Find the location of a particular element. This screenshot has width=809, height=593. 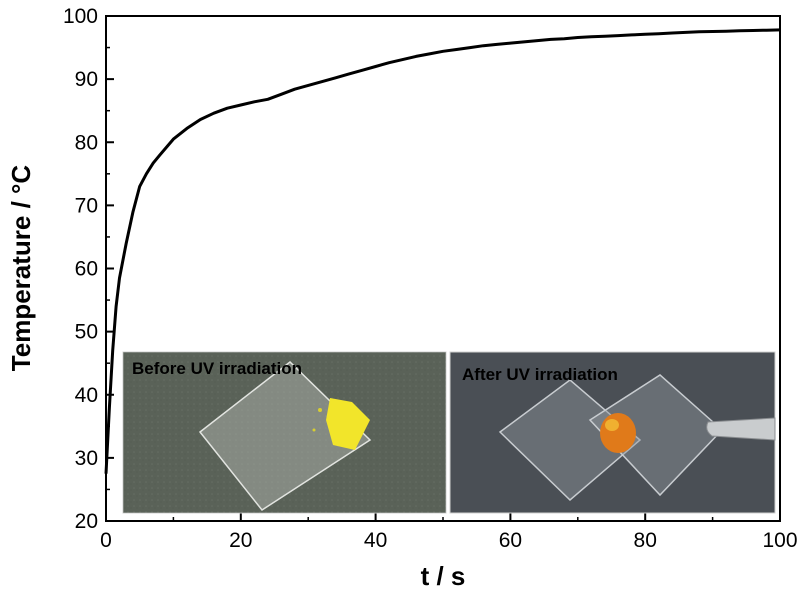

inset-after-uv: After UV irradiation is located at coordinates (612, 432).